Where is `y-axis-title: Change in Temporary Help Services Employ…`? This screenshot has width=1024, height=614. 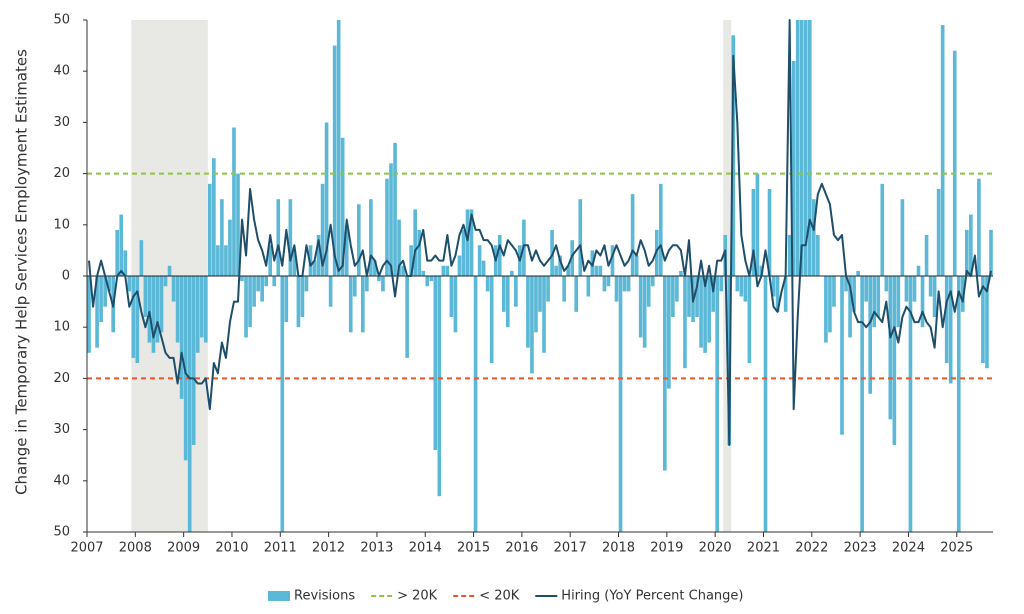 y-axis-title: Change in Temporary Help Services Employ… is located at coordinates (22, 272).